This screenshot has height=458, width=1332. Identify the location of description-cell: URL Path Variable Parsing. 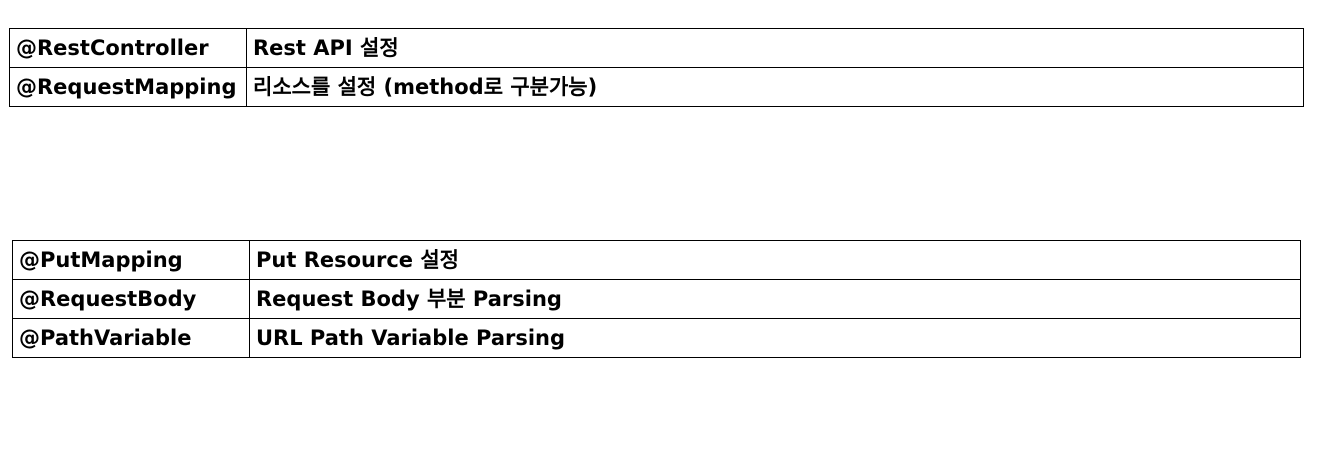
(775, 338).